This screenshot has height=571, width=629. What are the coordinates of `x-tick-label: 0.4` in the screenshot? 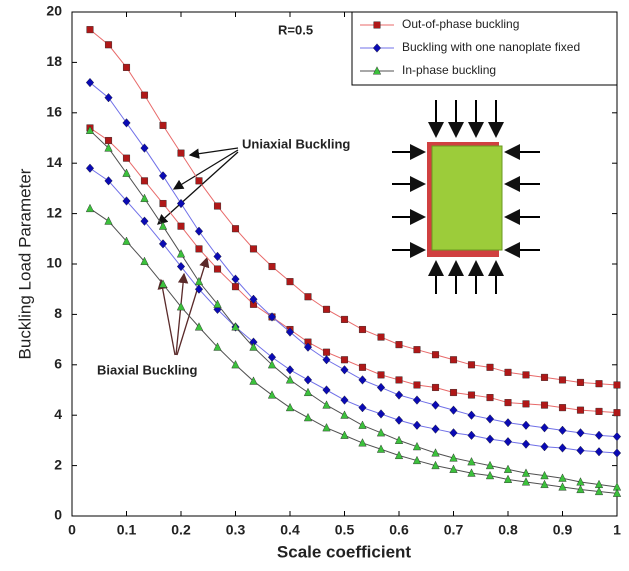 It's located at (290, 530).